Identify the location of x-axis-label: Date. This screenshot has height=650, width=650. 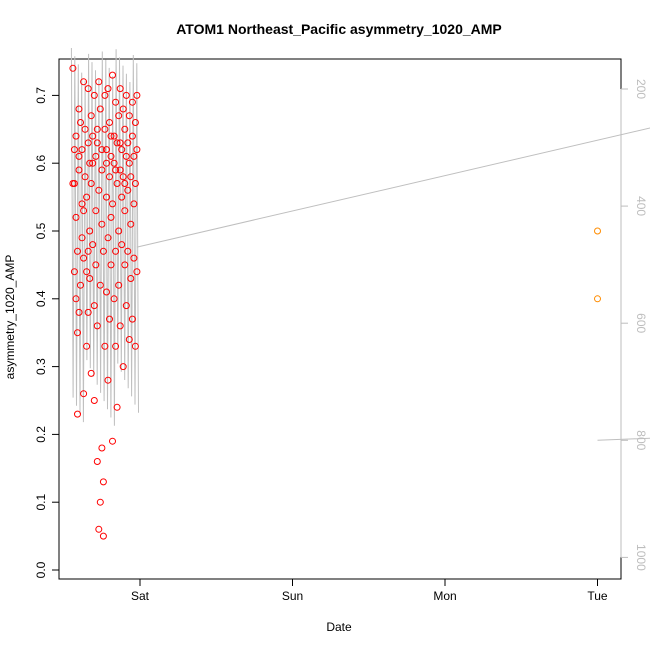
(339, 627).